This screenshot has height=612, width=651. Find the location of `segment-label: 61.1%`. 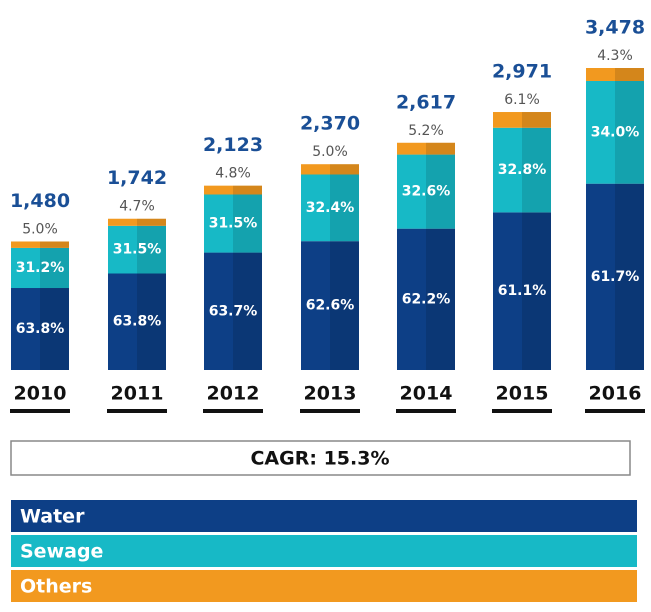

segment-label: 61.1% is located at coordinates (522, 291).